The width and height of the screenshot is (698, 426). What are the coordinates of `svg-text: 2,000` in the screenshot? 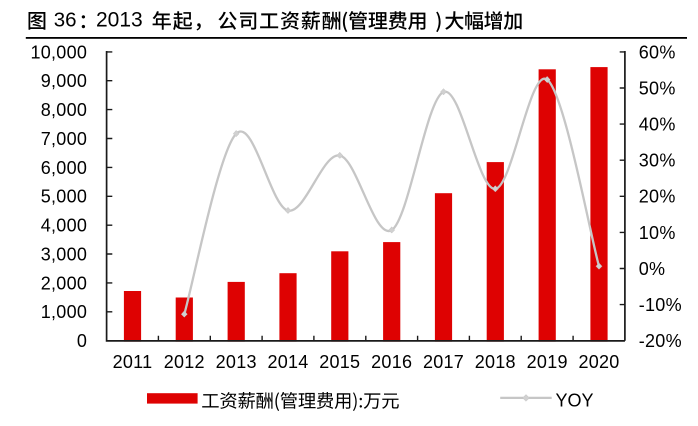 It's located at (64, 283).